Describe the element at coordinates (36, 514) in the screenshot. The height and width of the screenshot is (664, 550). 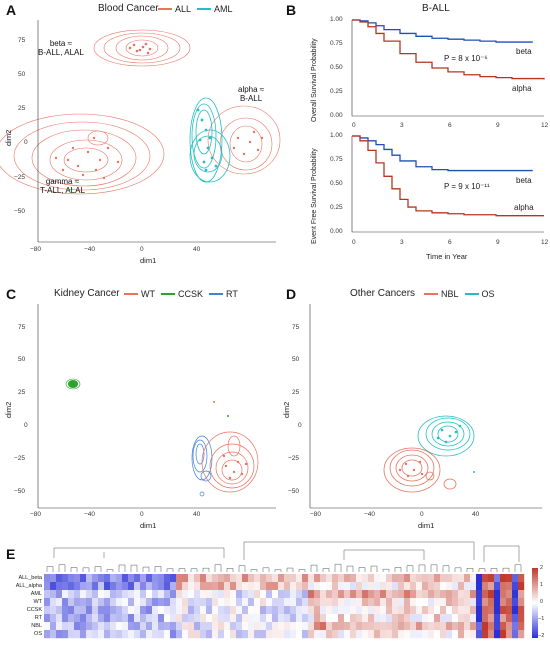
I see `panel-c-xtick-m80: −80` at that location.